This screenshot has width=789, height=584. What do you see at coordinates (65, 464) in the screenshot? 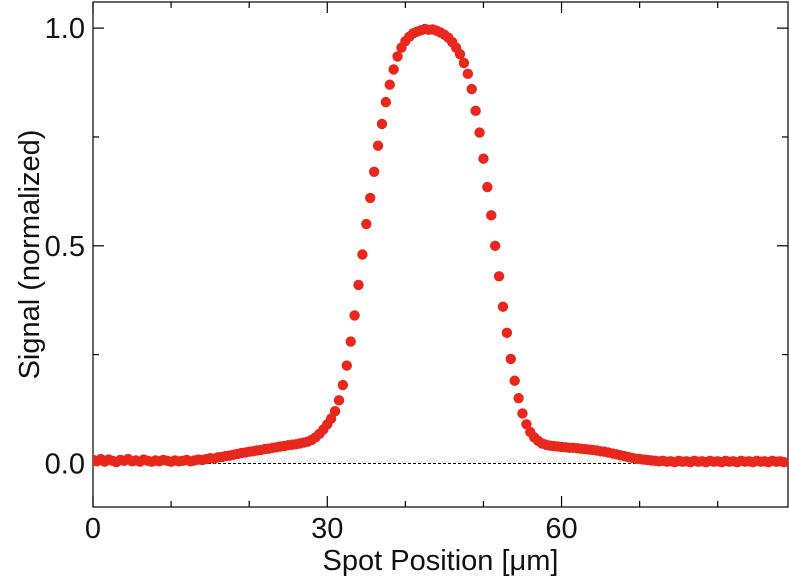
I see `y-tick-label: 0.0` at bounding box center [65, 464].